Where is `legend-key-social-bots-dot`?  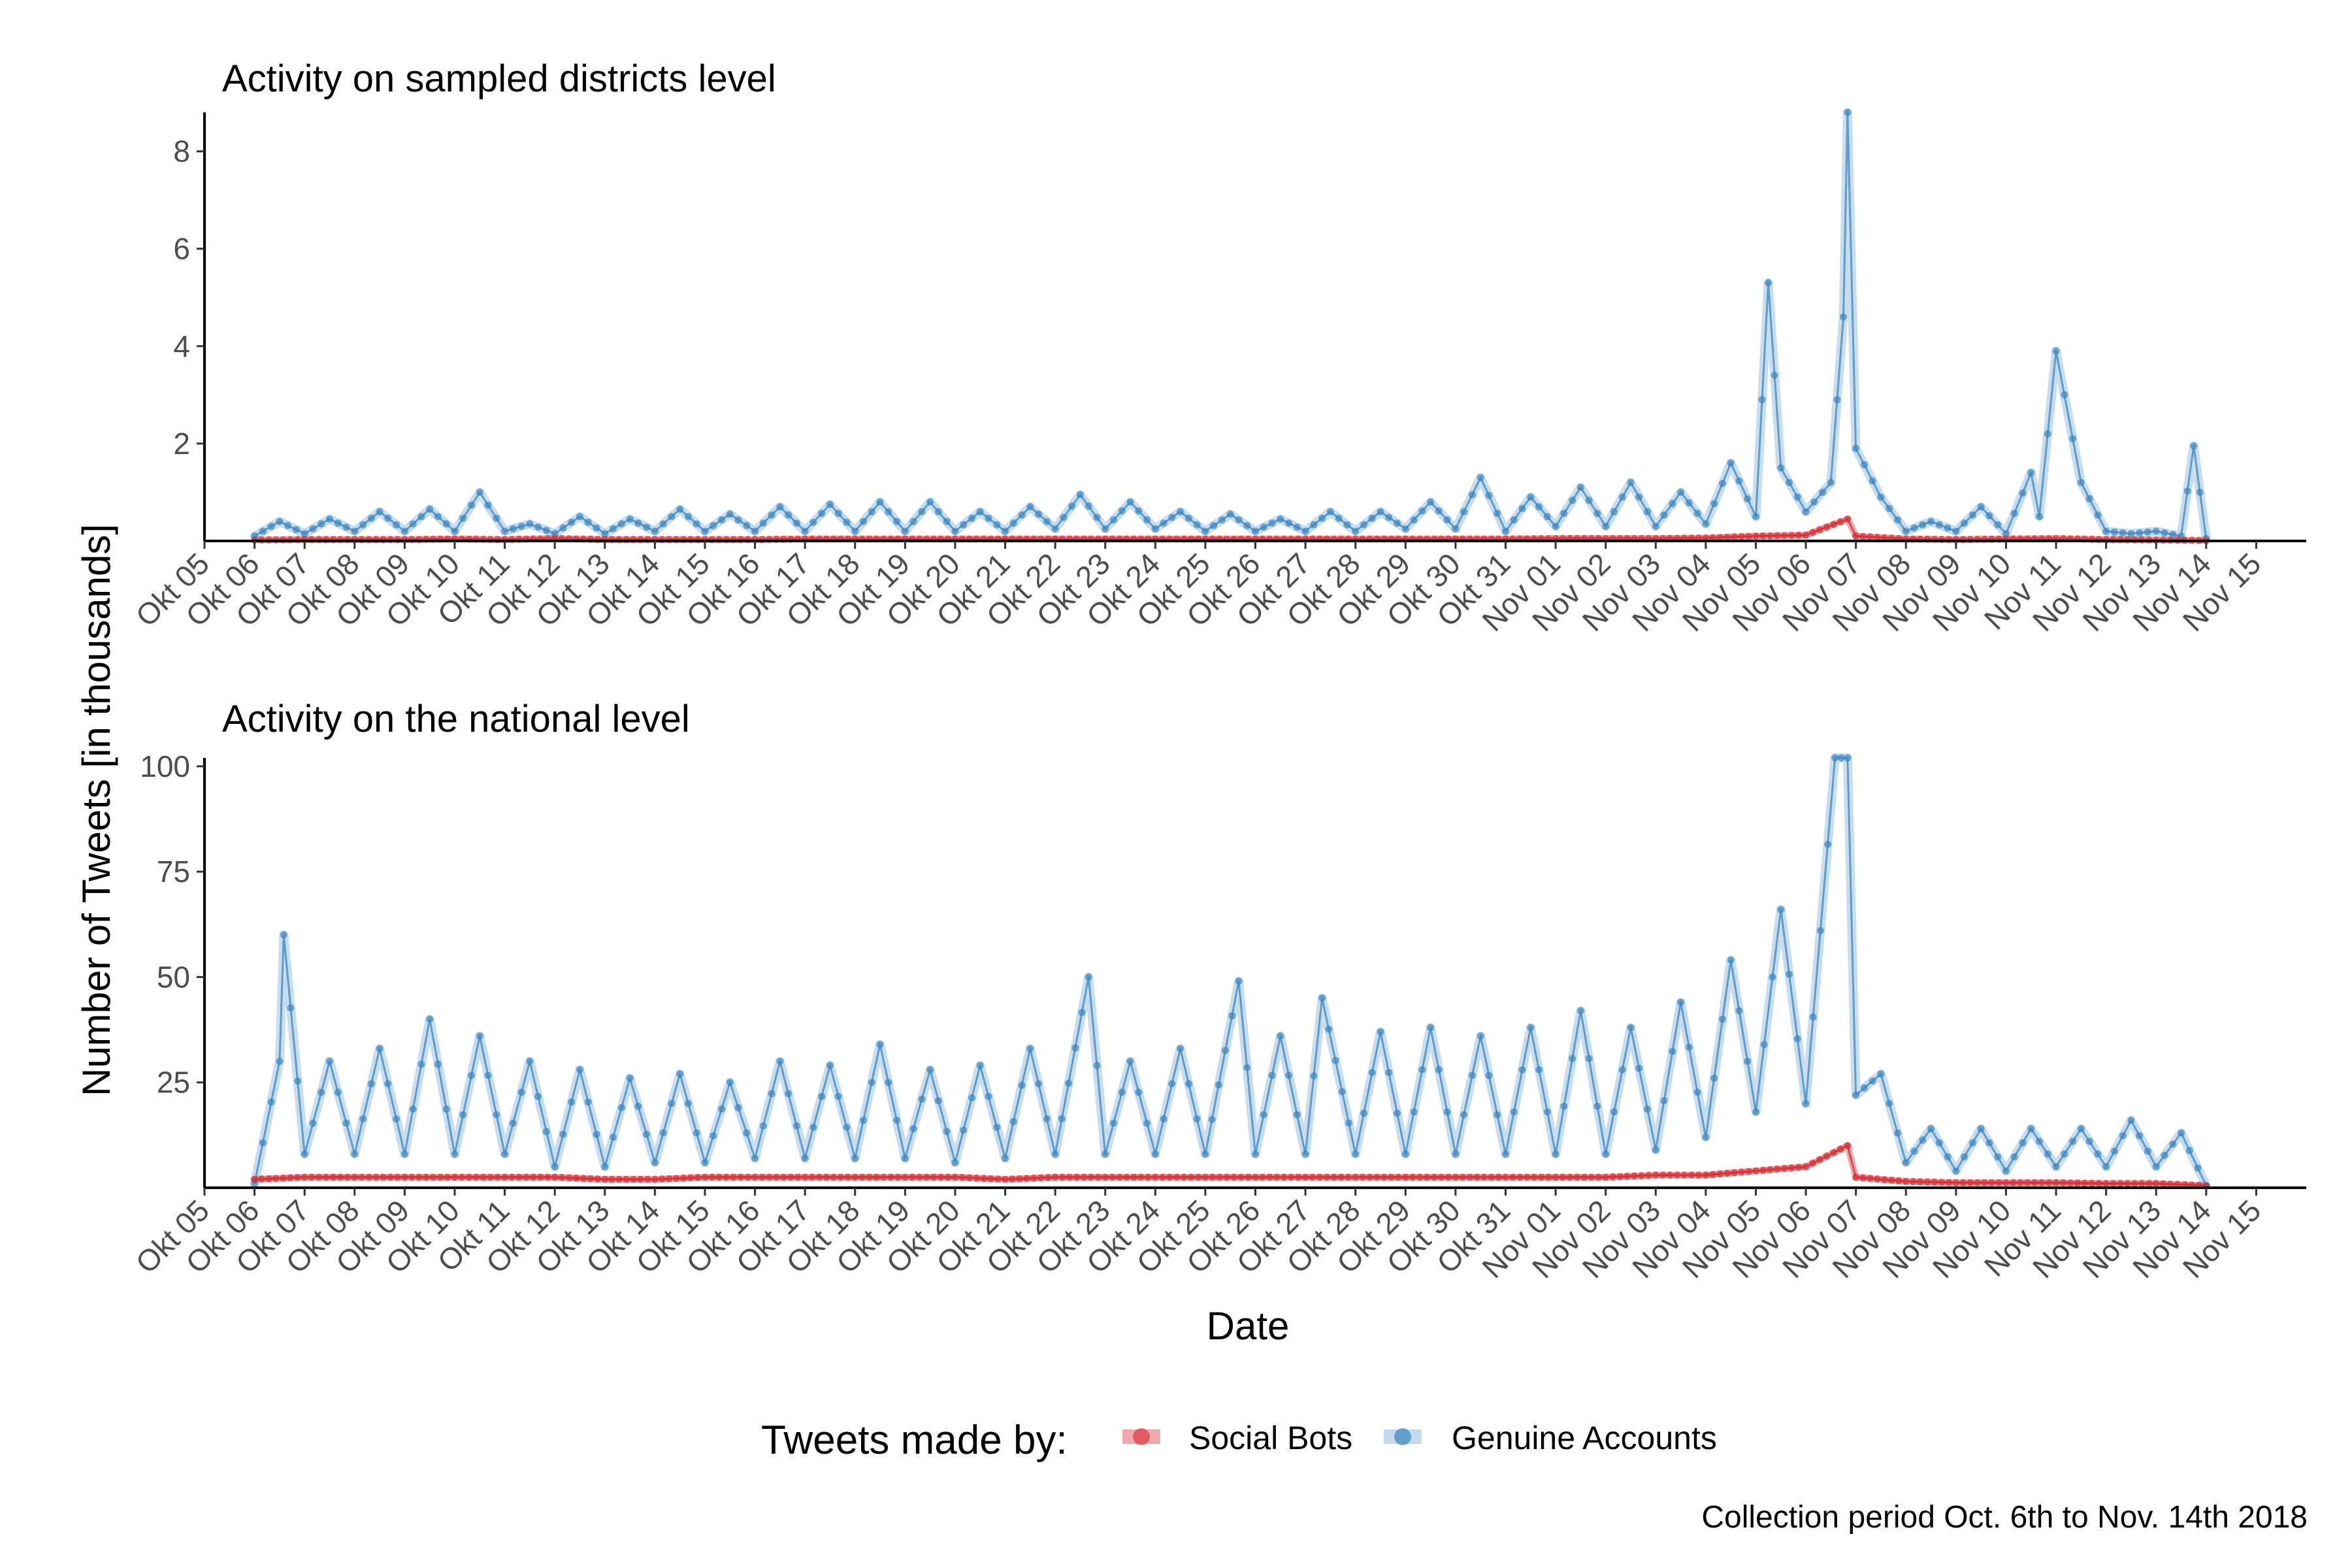 legend-key-social-bots-dot is located at coordinates (1141, 1436).